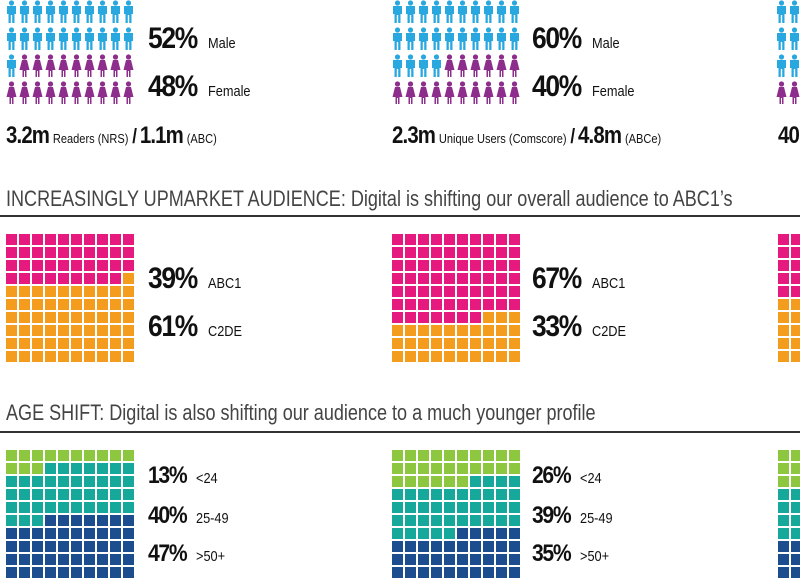  I want to click on male-stat-online: 60% Male, so click(576, 38).